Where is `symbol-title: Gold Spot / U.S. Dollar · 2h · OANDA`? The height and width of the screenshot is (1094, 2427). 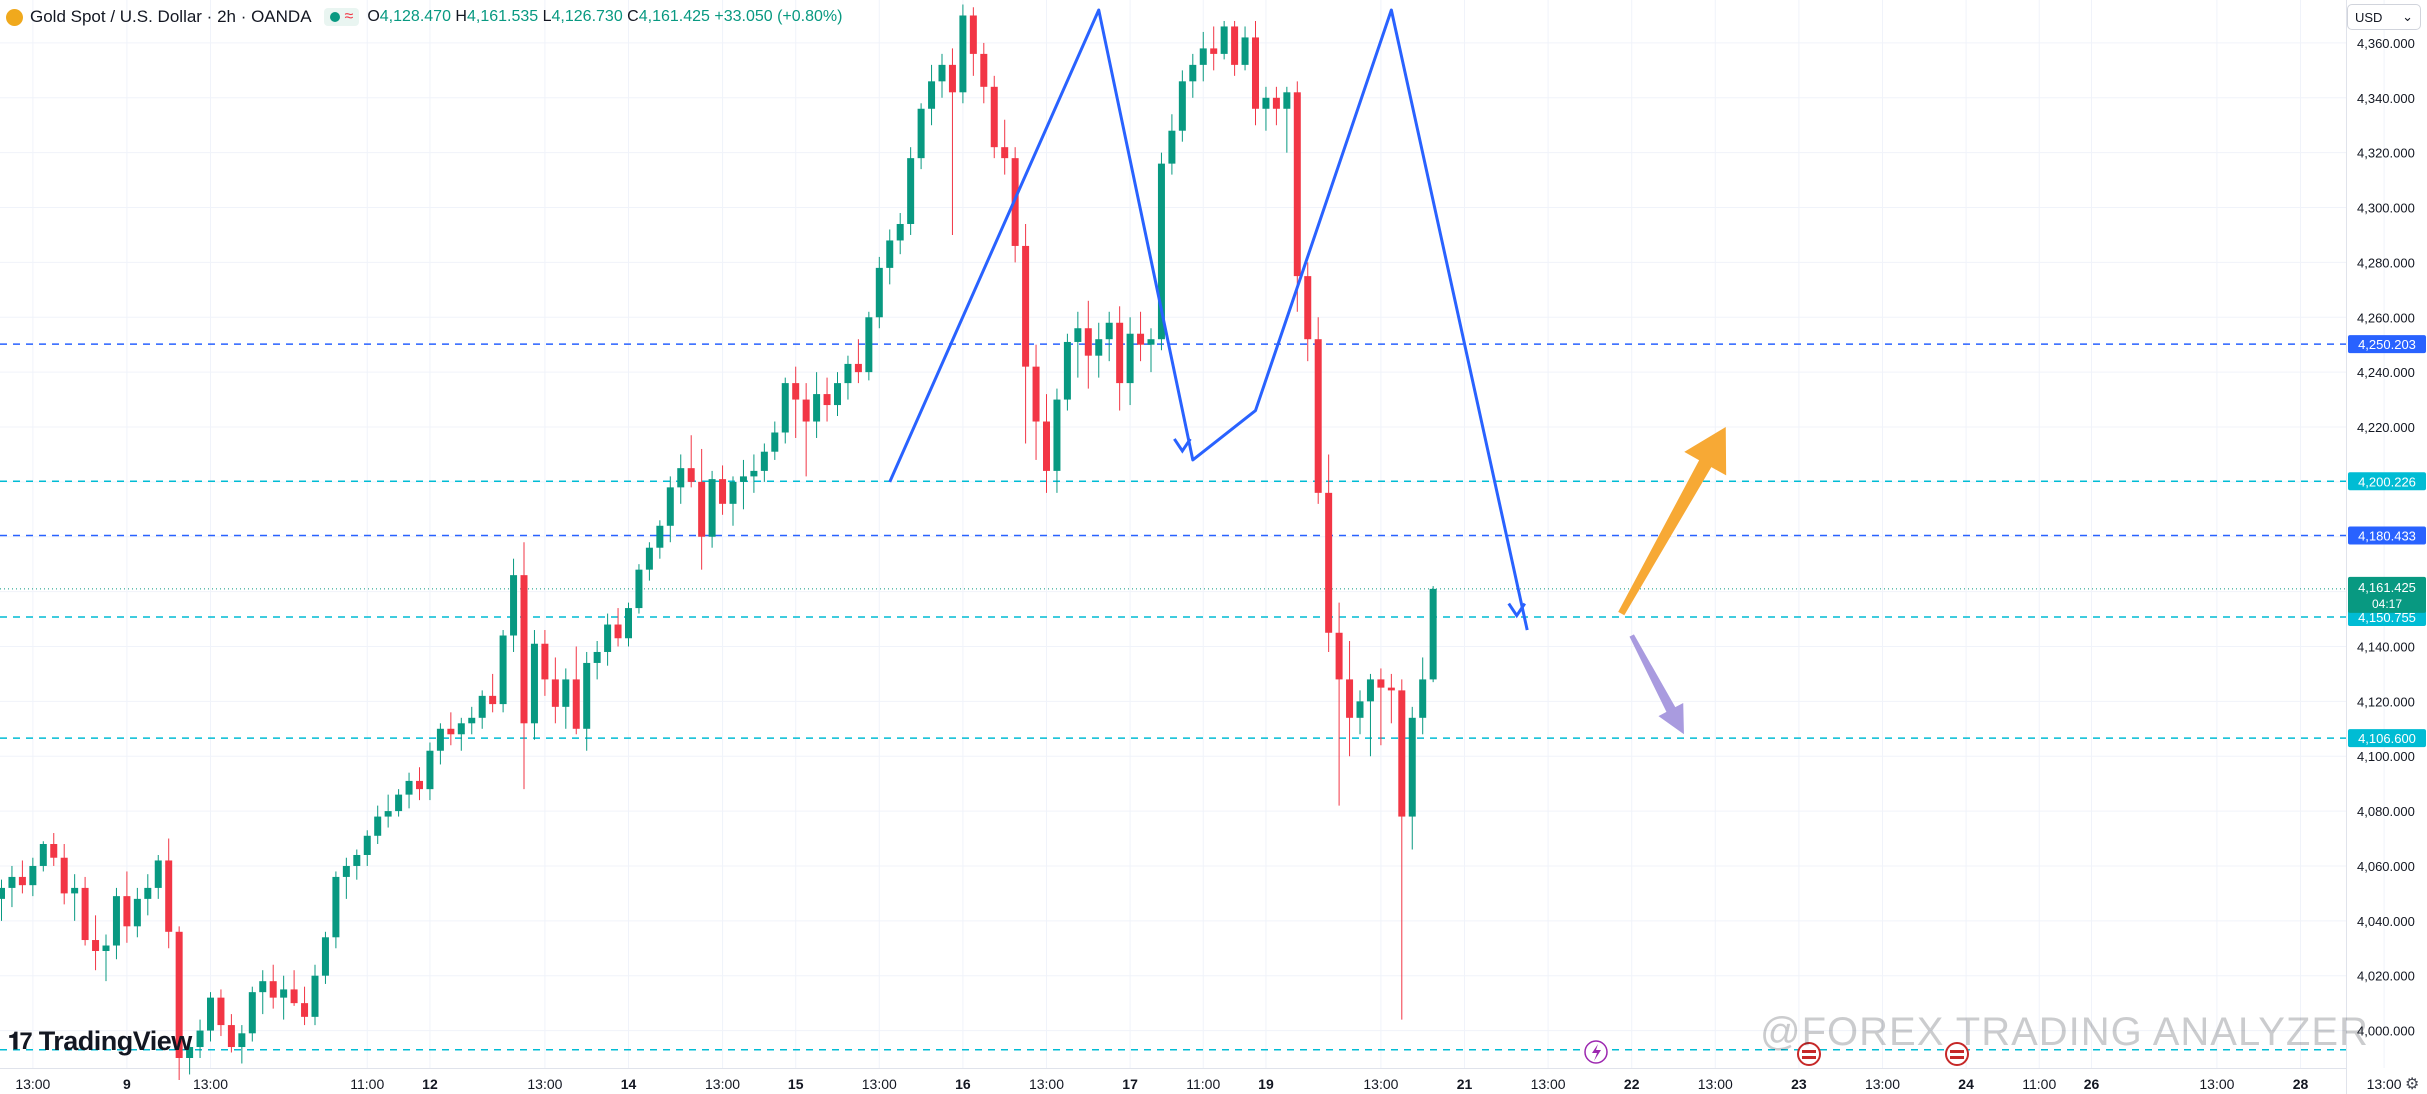
symbol-title: Gold Spot / U.S. Dollar · 2h · OANDA is located at coordinates (171, 16).